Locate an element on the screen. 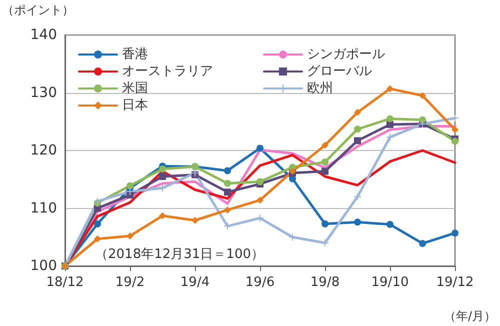  legend-label: 日本 is located at coordinates (135, 105).